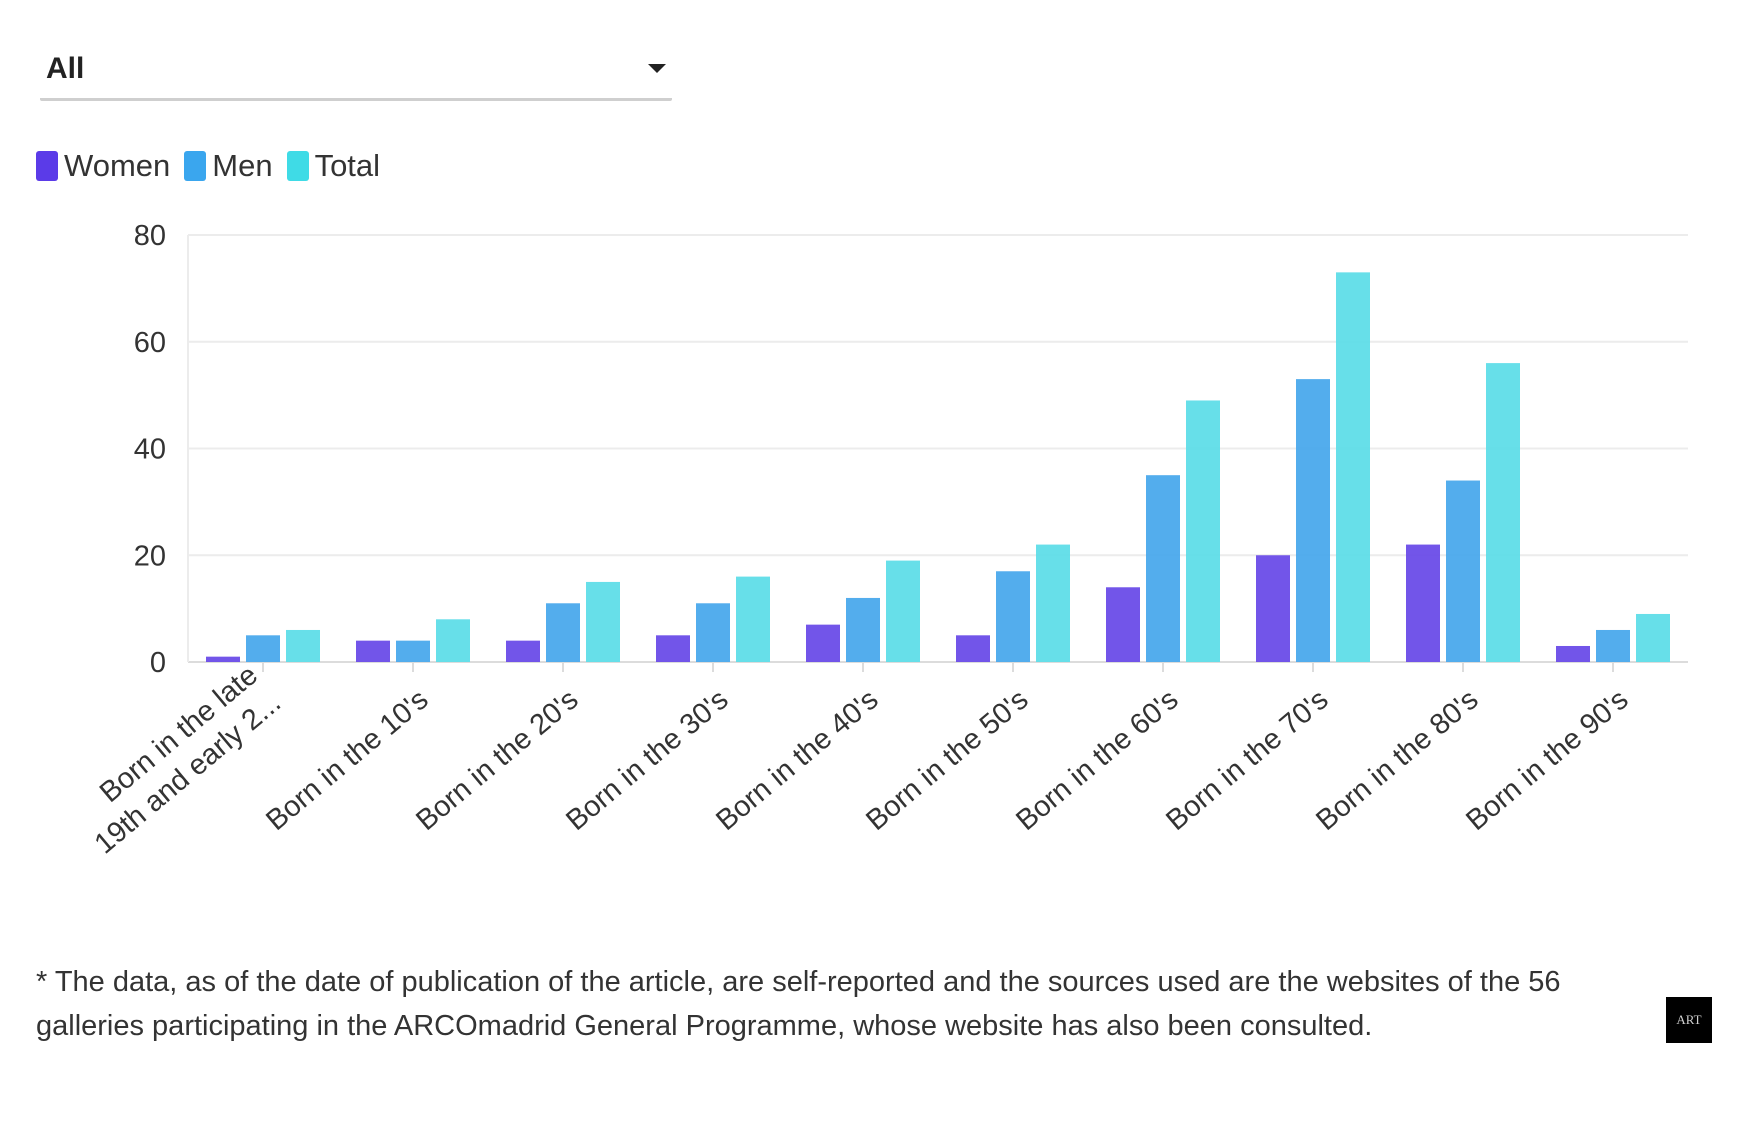  What do you see at coordinates (347, 165) in the screenshot?
I see `legend-label-total: Total` at bounding box center [347, 165].